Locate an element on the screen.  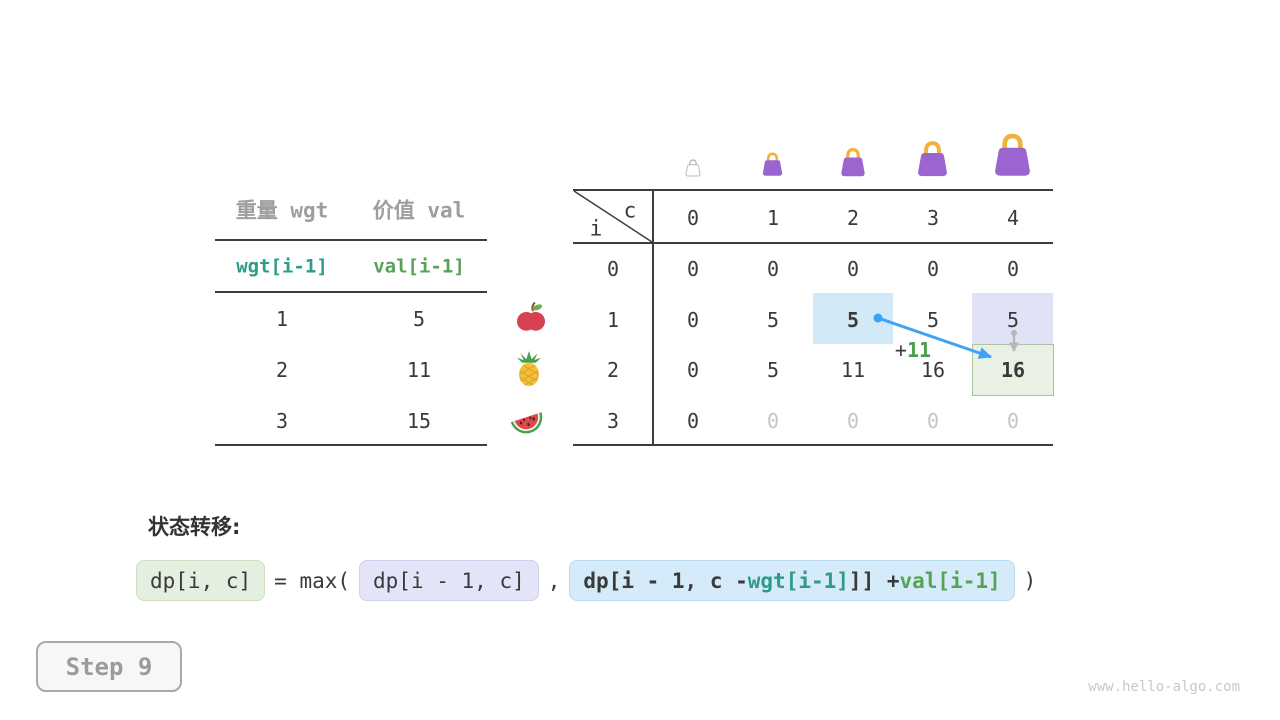
corner-diagonal-divider is located at coordinates (613, 216).